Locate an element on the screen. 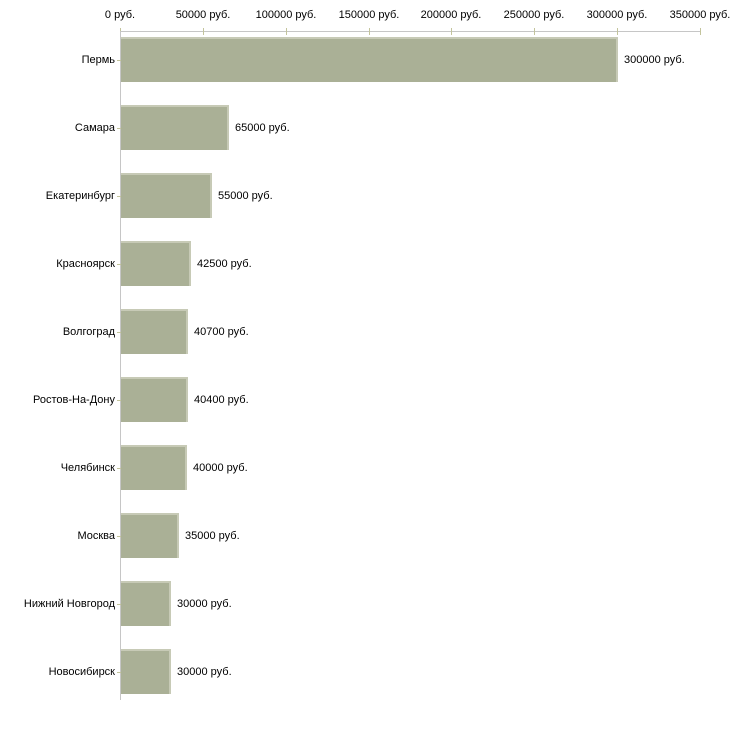 This screenshot has width=730, height=730. category-label: Красноярск is located at coordinates (85, 264).